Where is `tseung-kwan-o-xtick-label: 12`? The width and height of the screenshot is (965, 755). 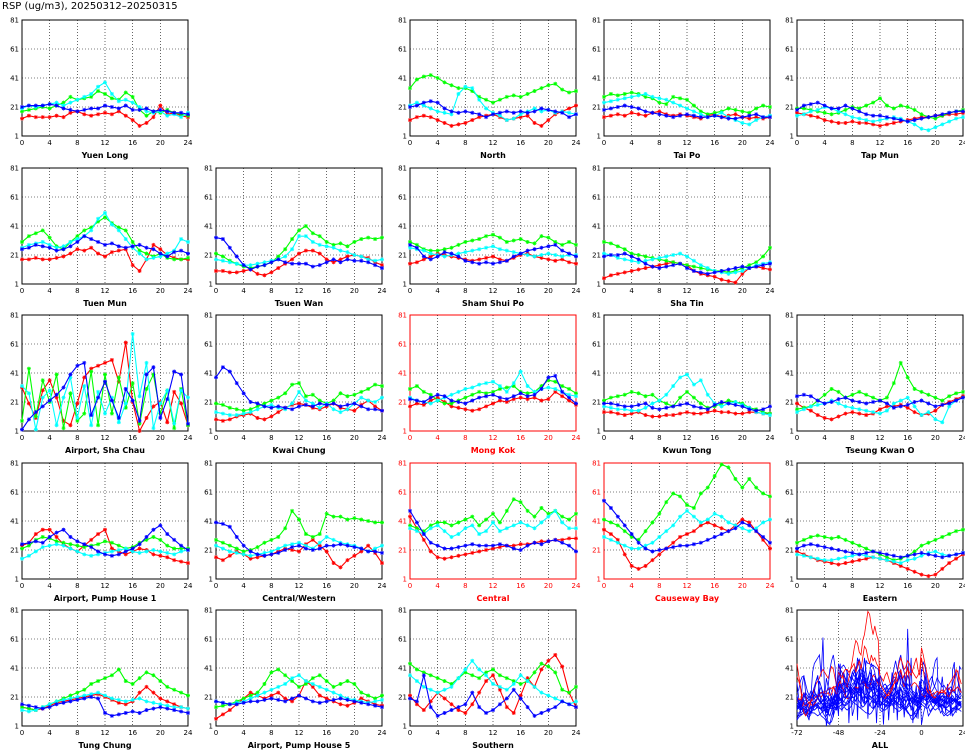
tseung-kwan-o-xtick-label: 12 is located at coordinates (880, 438).